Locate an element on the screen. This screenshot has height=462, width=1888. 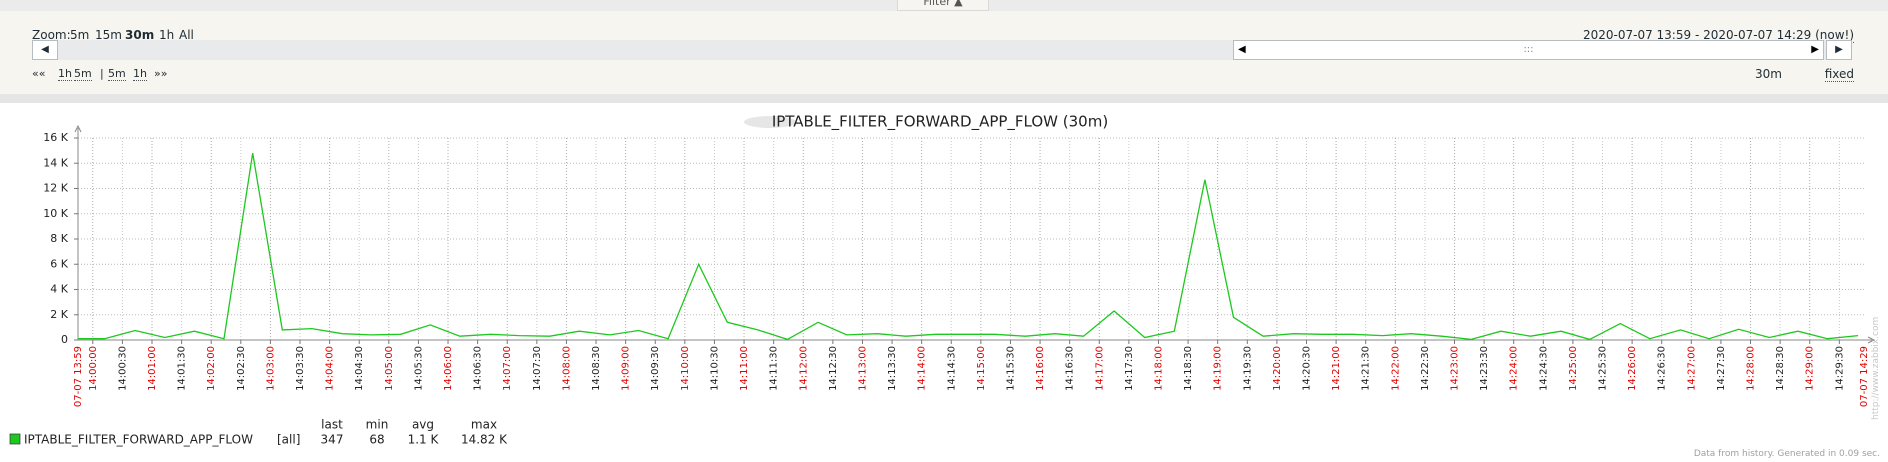
x-tick-label: 14:14:30 is located at coordinates (951, 368).